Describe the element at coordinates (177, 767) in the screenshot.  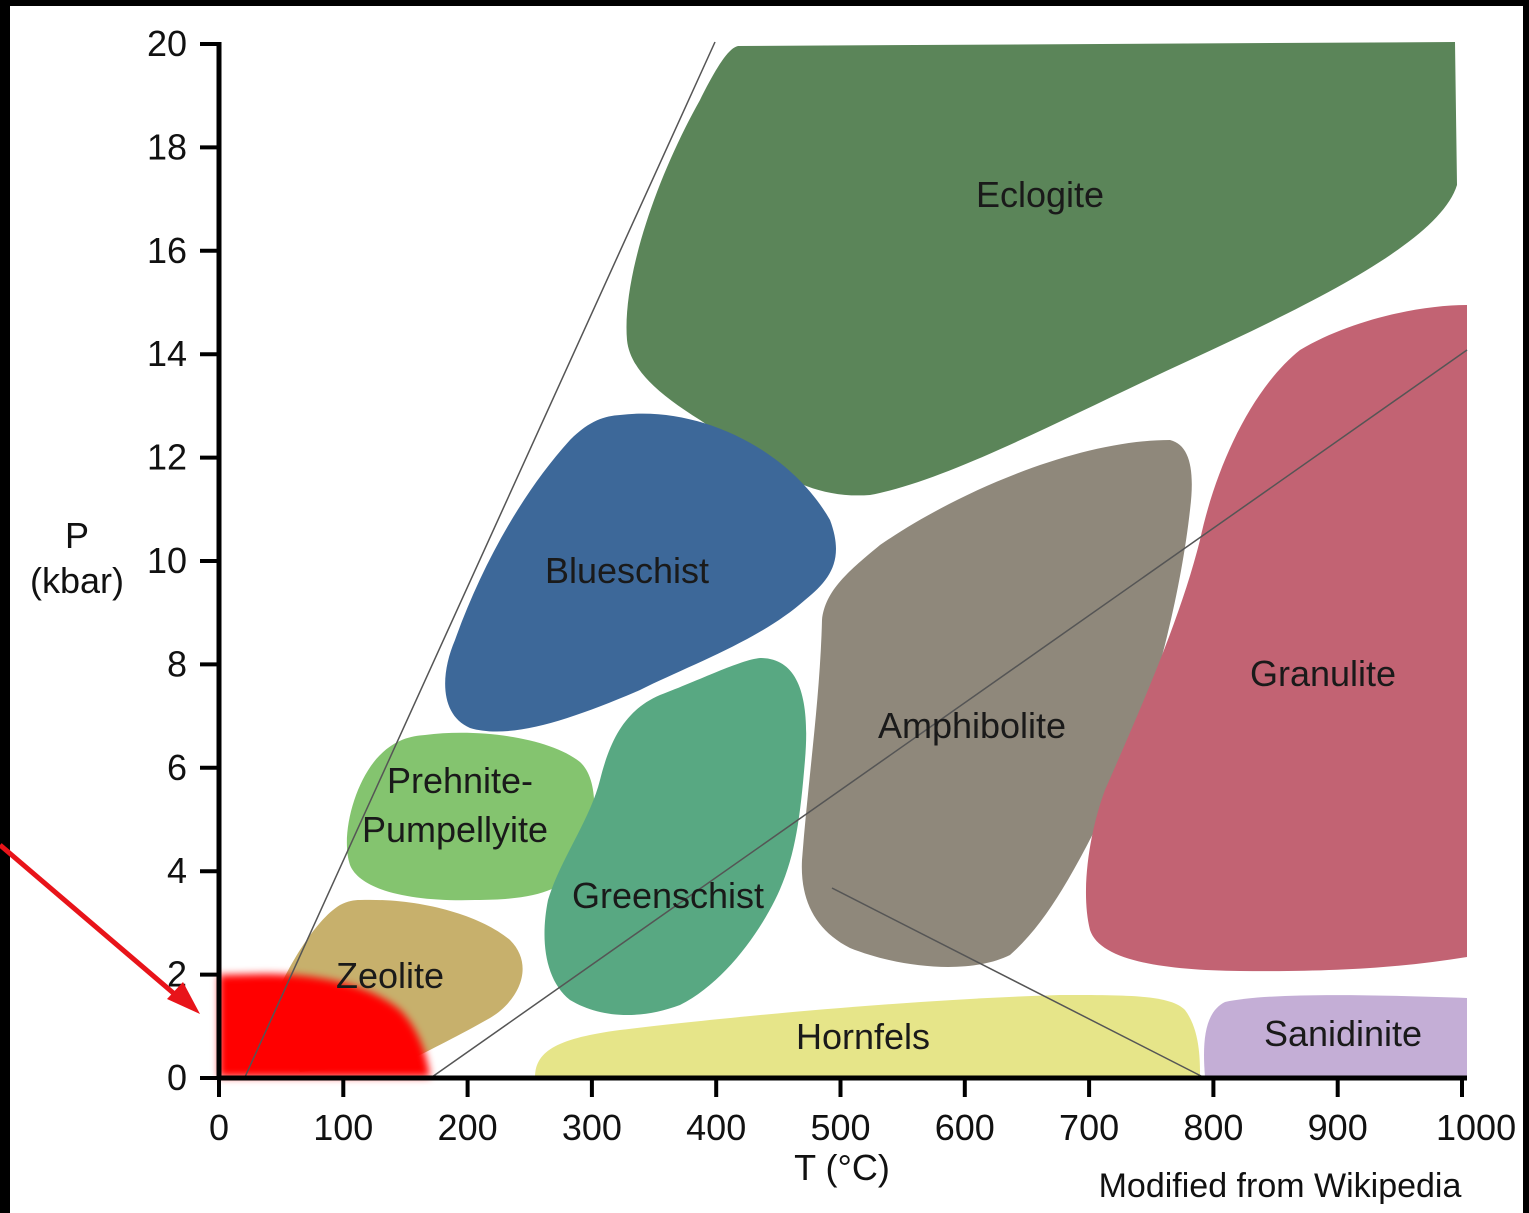
I see `y-tick-label: 6` at that location.